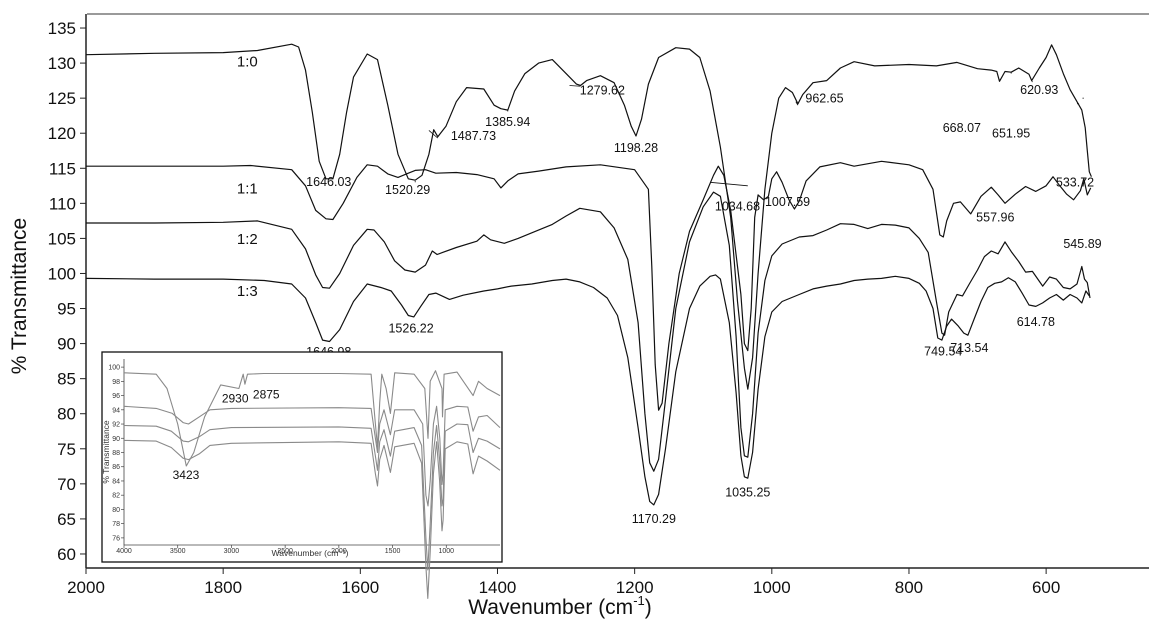 The image size is (1149, 626). Describe the element at coordinates (563, 582) in the screenshot. I see `x-axis-ticks: 2000 1800 1600 1400 1200 1000 800 600` at that location.